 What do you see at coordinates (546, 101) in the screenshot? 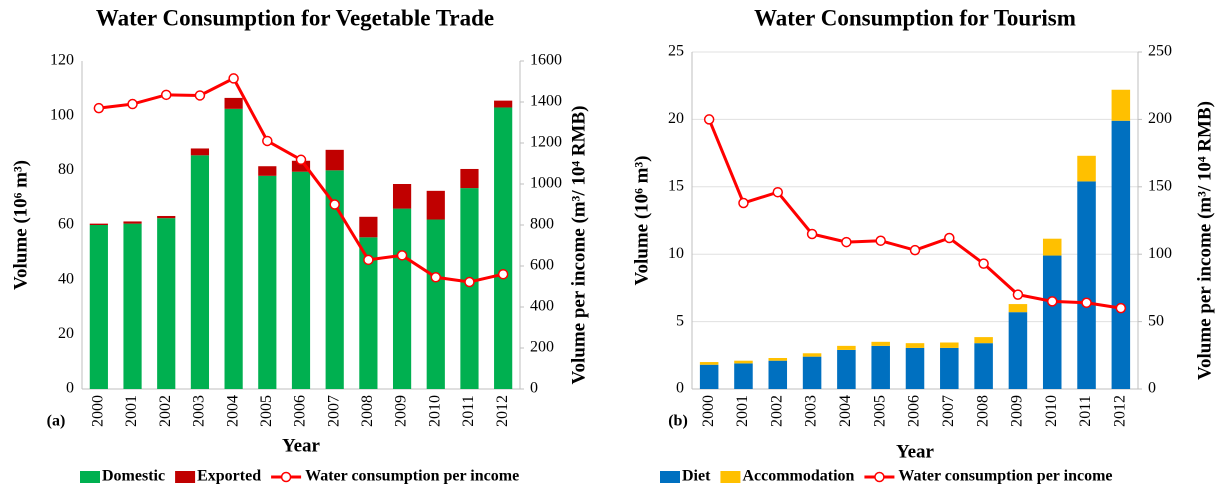
I see `y2-tick-label: 1400` at bounding box center [546, 101].